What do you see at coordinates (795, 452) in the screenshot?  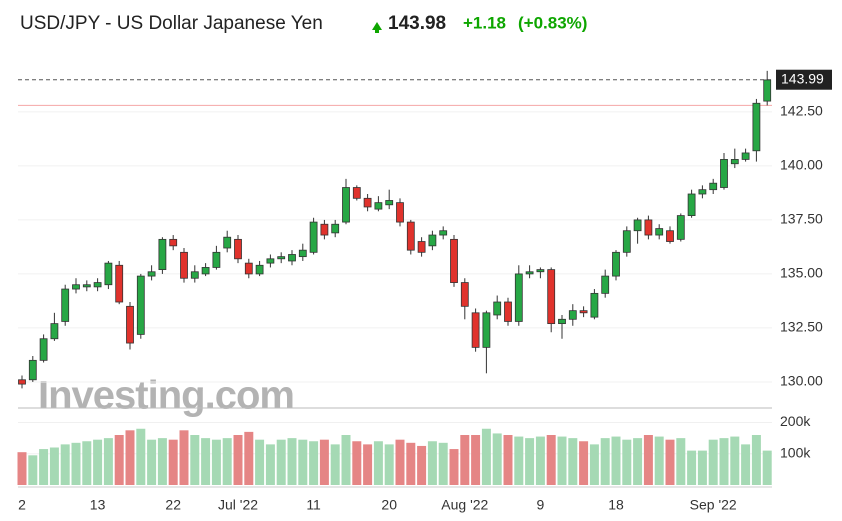 I see `volume-tick-label: 100k` at bounding box center [795, 452].